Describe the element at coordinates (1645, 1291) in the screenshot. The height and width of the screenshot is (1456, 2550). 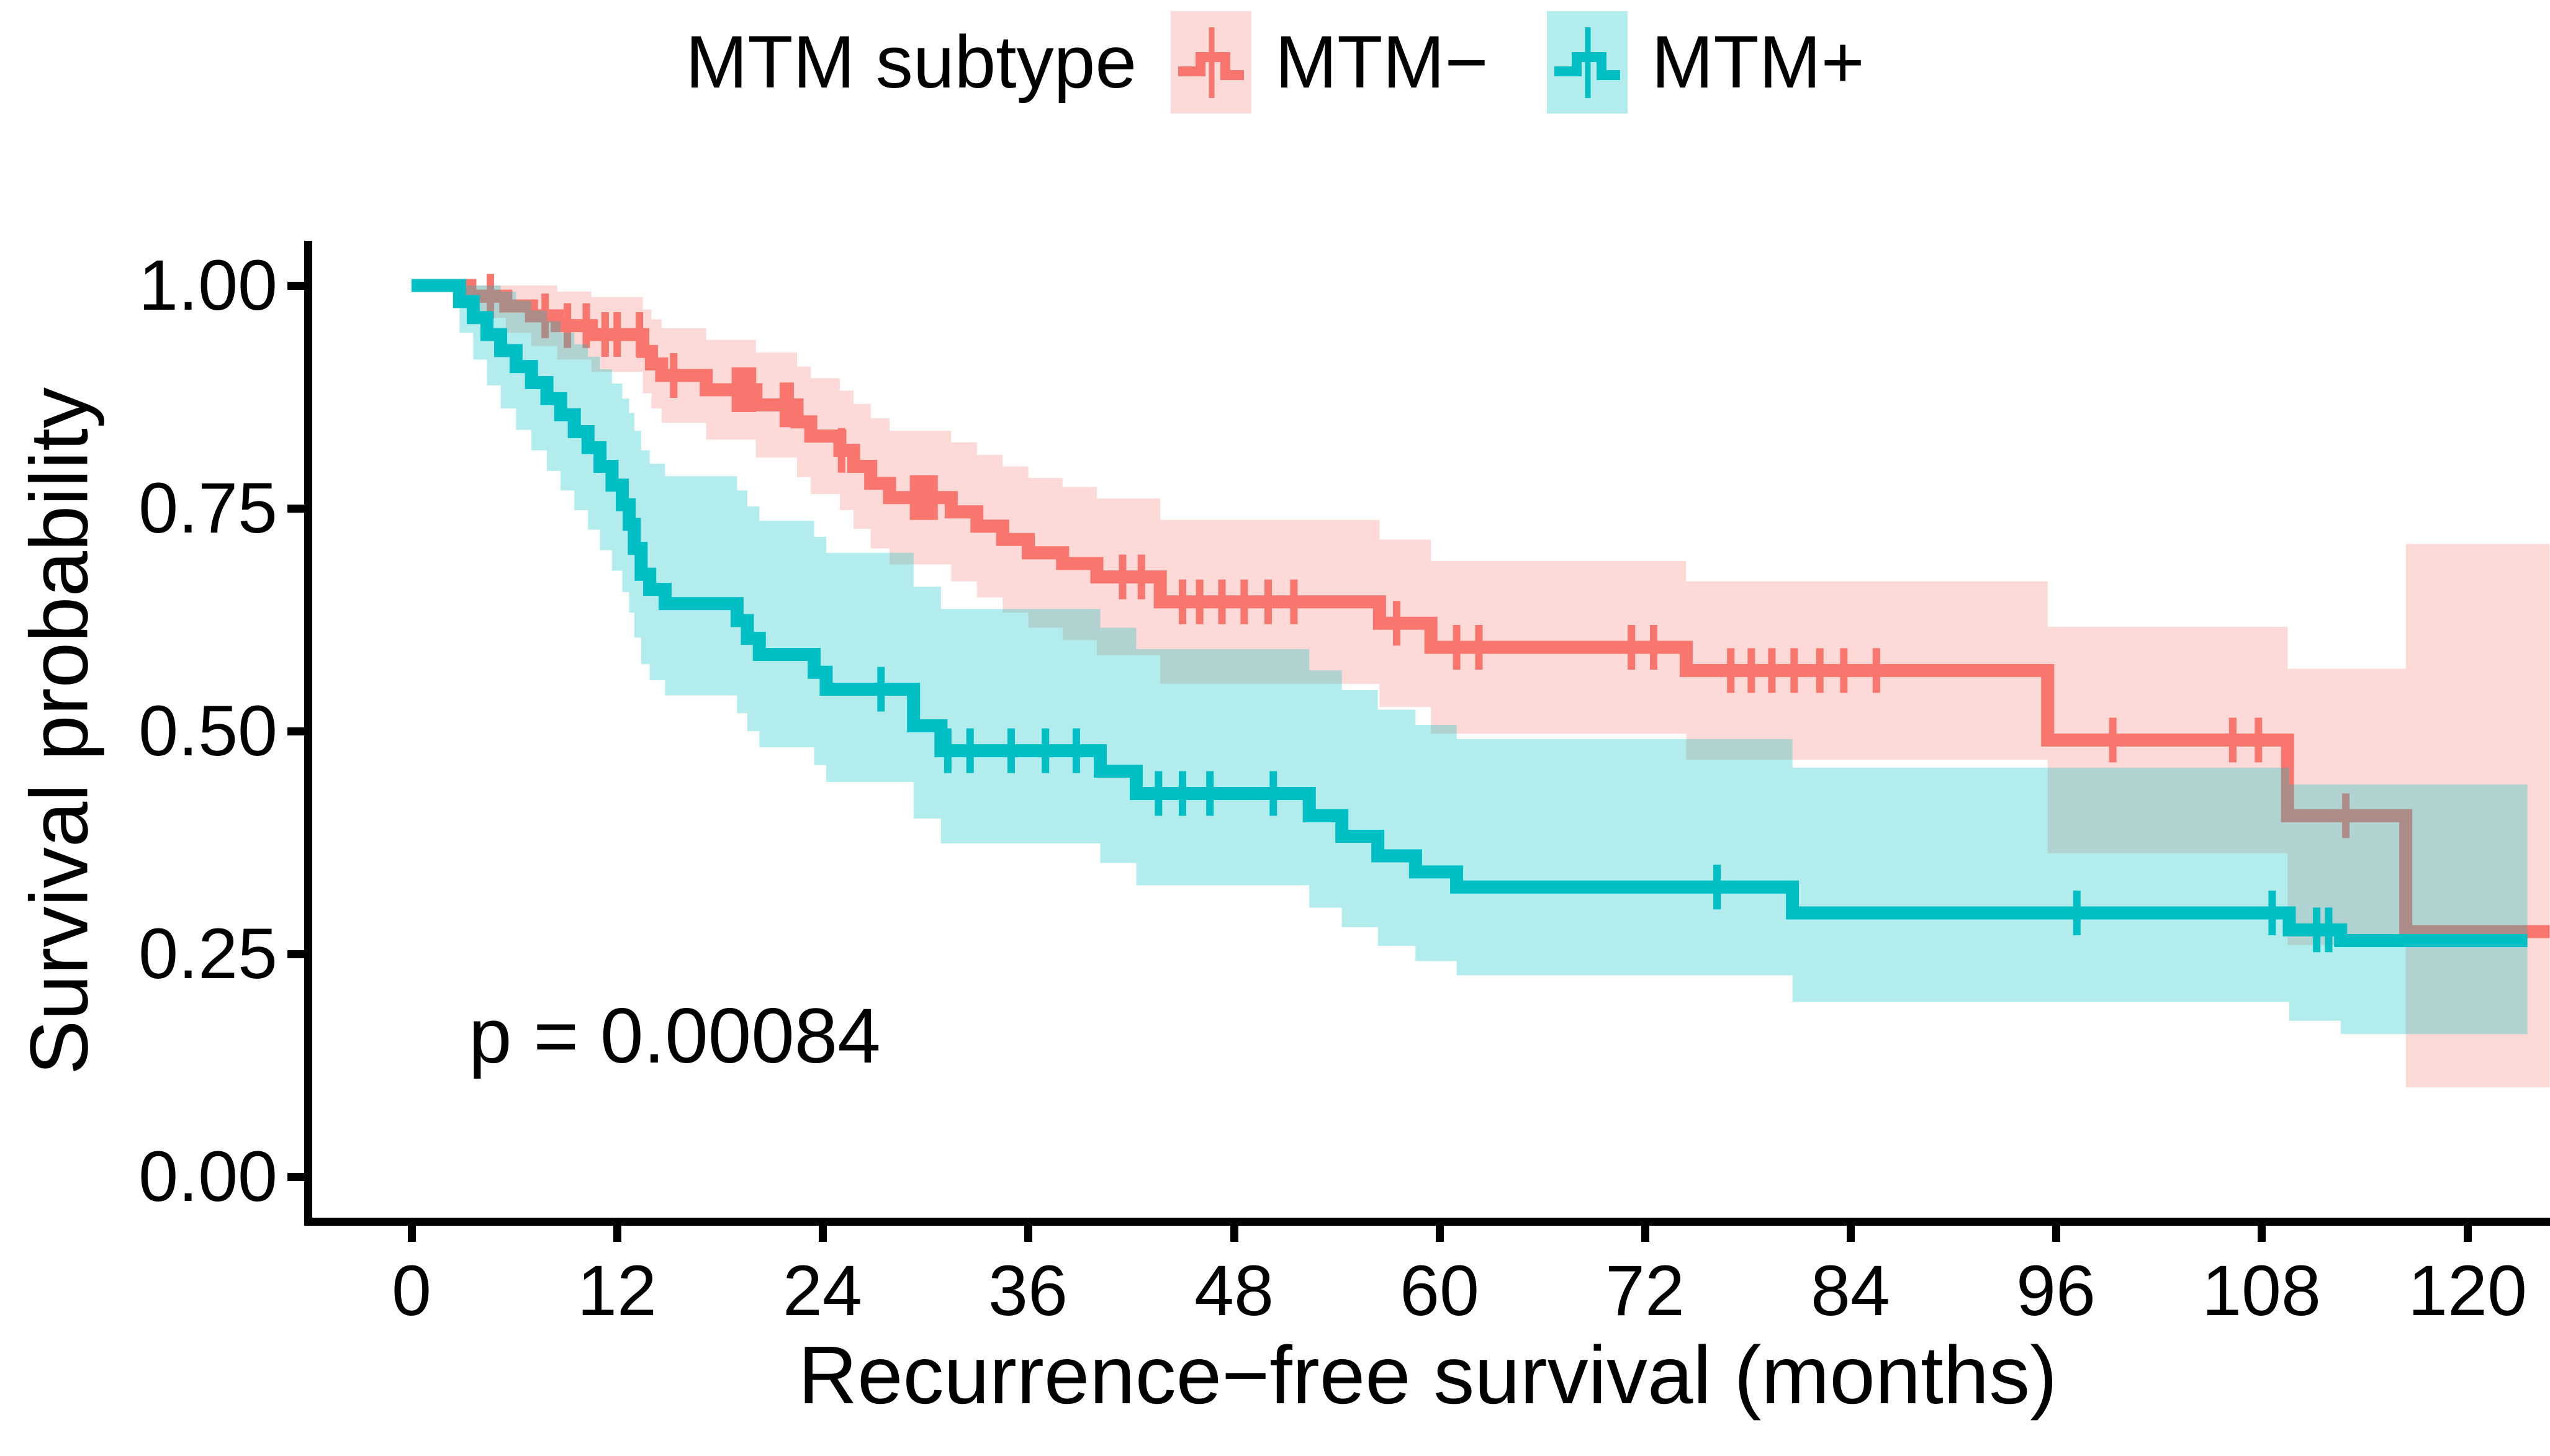
I see `x-axis-tick-label: 72` at that location.